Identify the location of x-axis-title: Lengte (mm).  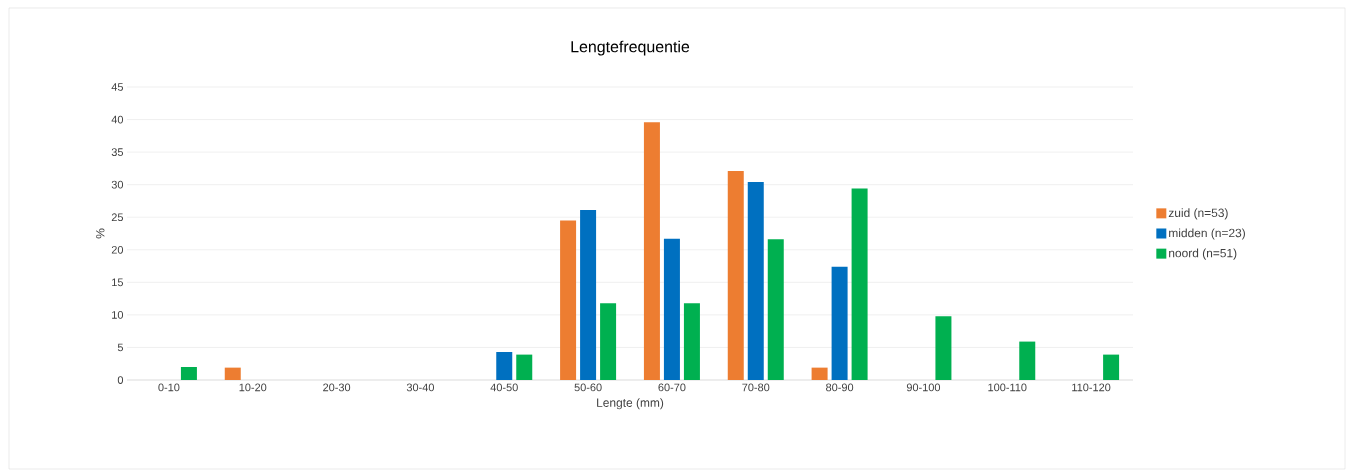
(630, 404).